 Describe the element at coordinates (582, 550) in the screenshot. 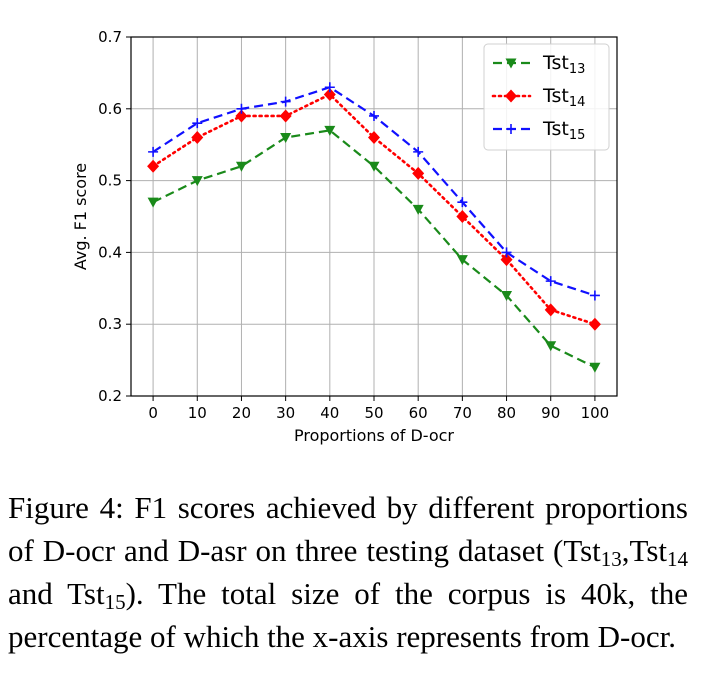

I see `caption-tst13: Tst` at that location.